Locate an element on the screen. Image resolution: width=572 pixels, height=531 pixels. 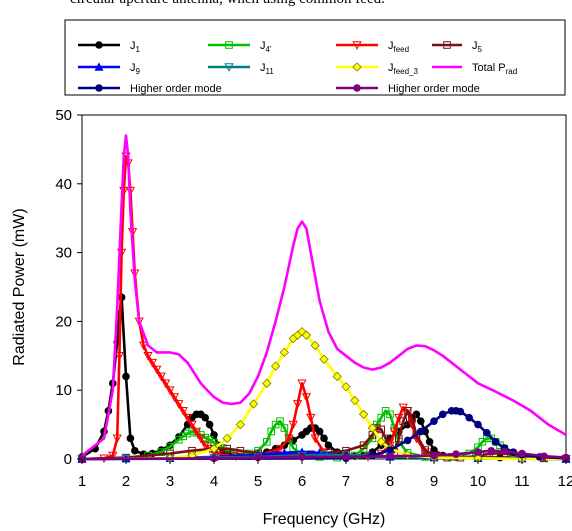
legend-entry: J11 is located at coordinates (241, 69).